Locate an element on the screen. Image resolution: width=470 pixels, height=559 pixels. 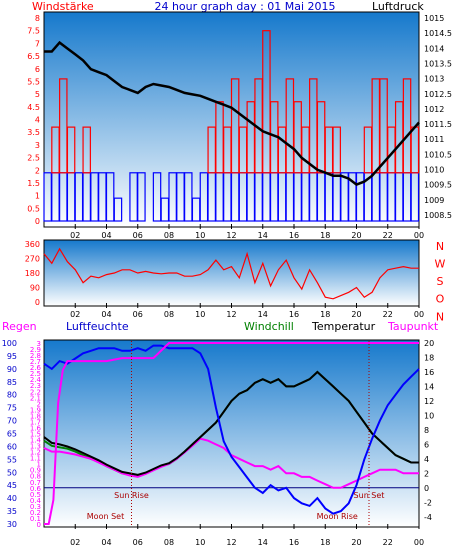
wind-speed-tick-label: 2 is located at coordinates (37, 170).